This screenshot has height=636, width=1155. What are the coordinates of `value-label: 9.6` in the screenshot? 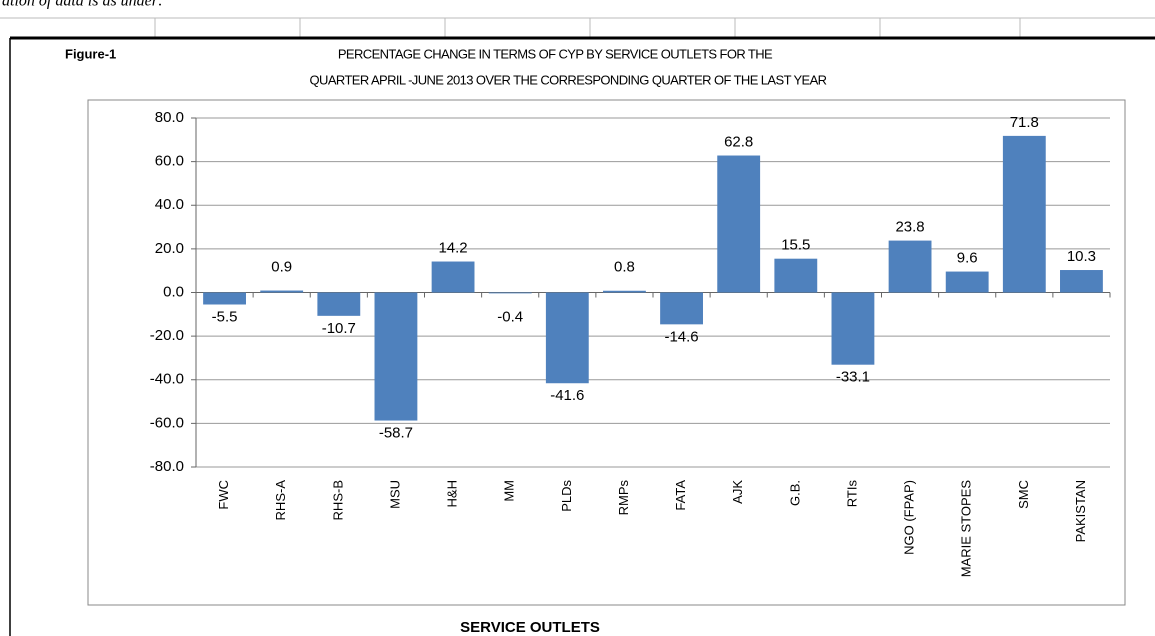 It's located at (967, 258).